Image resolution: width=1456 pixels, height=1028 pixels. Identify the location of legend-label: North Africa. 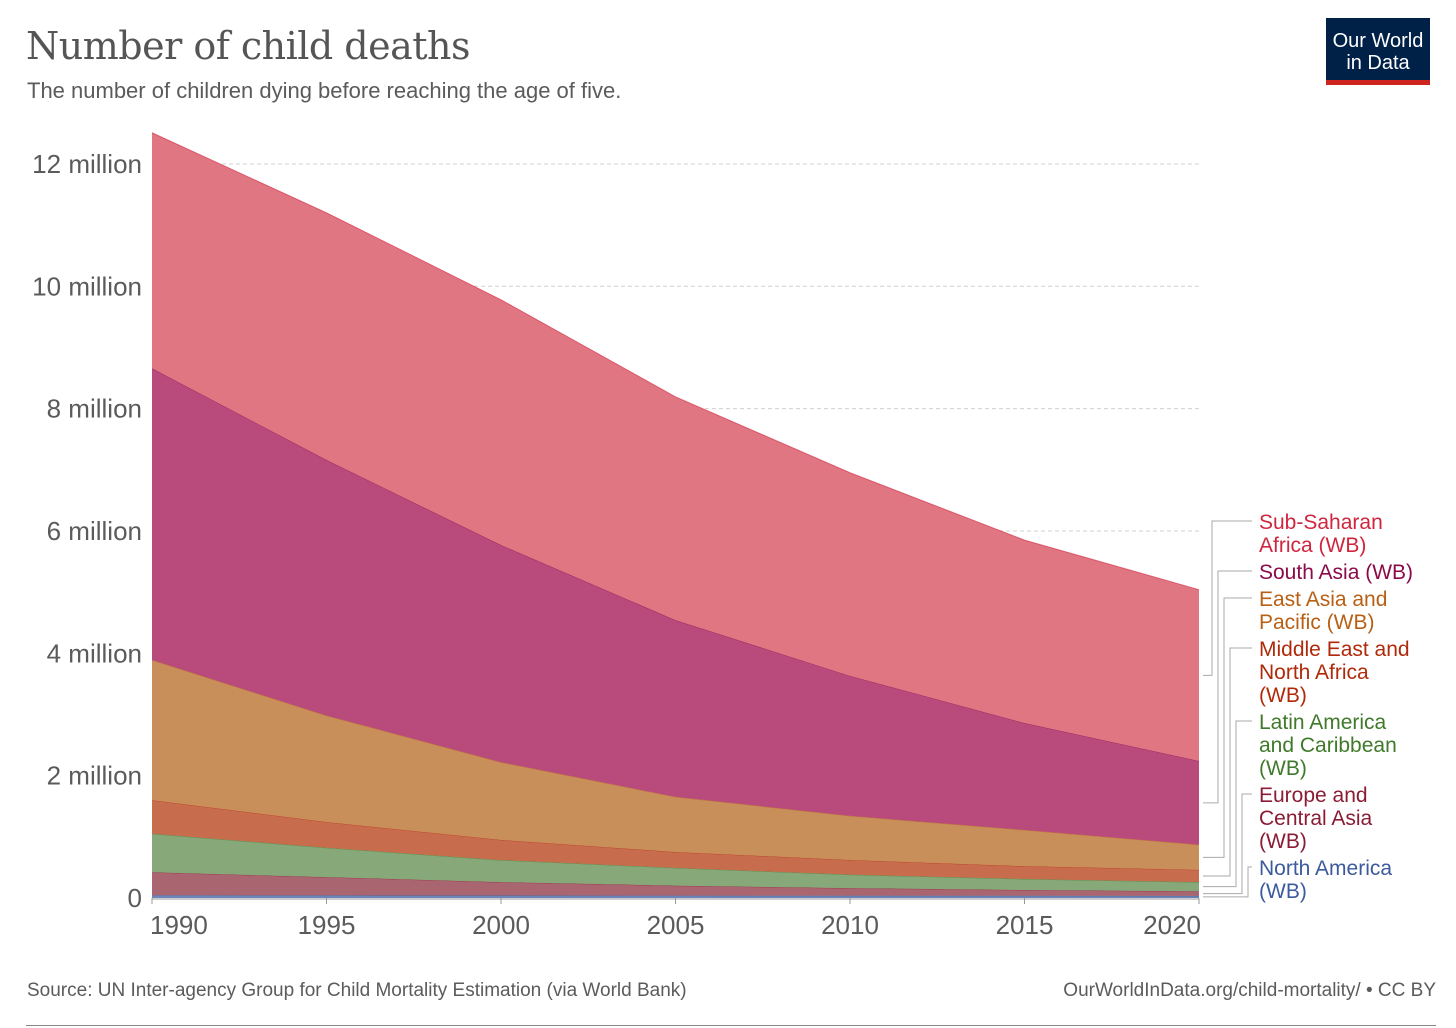
(1314, 672).